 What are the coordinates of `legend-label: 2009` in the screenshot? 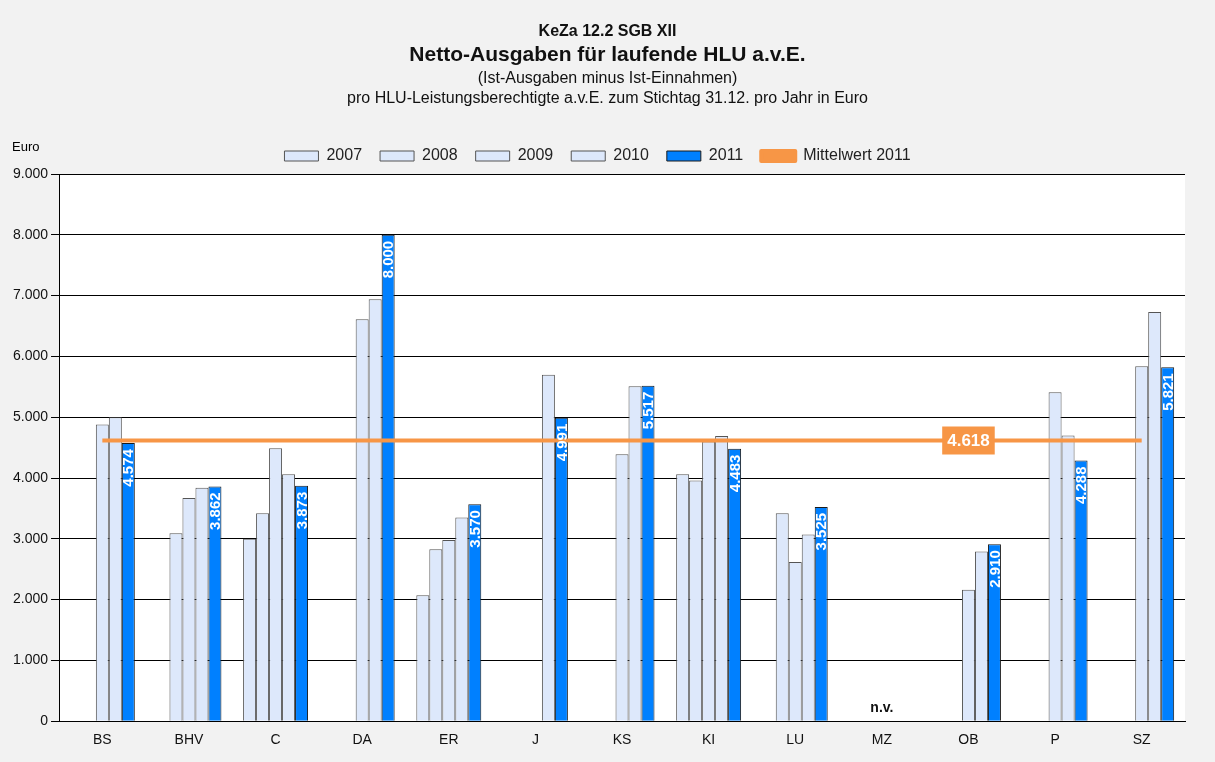 It's located at (535, 155).